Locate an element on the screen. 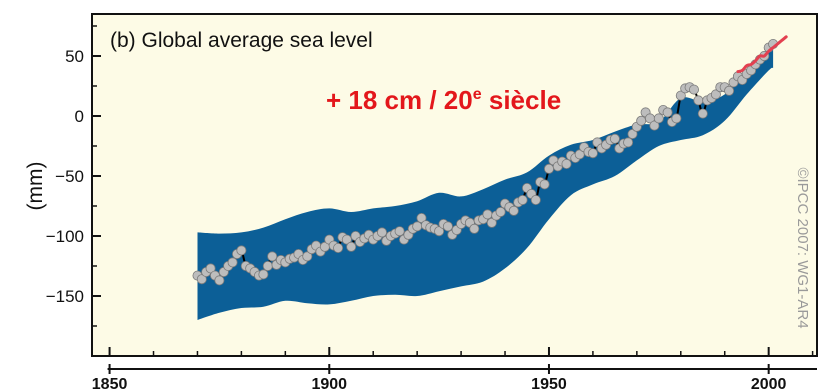  satellite-altimetry-line is located at coordinates (762, 54).